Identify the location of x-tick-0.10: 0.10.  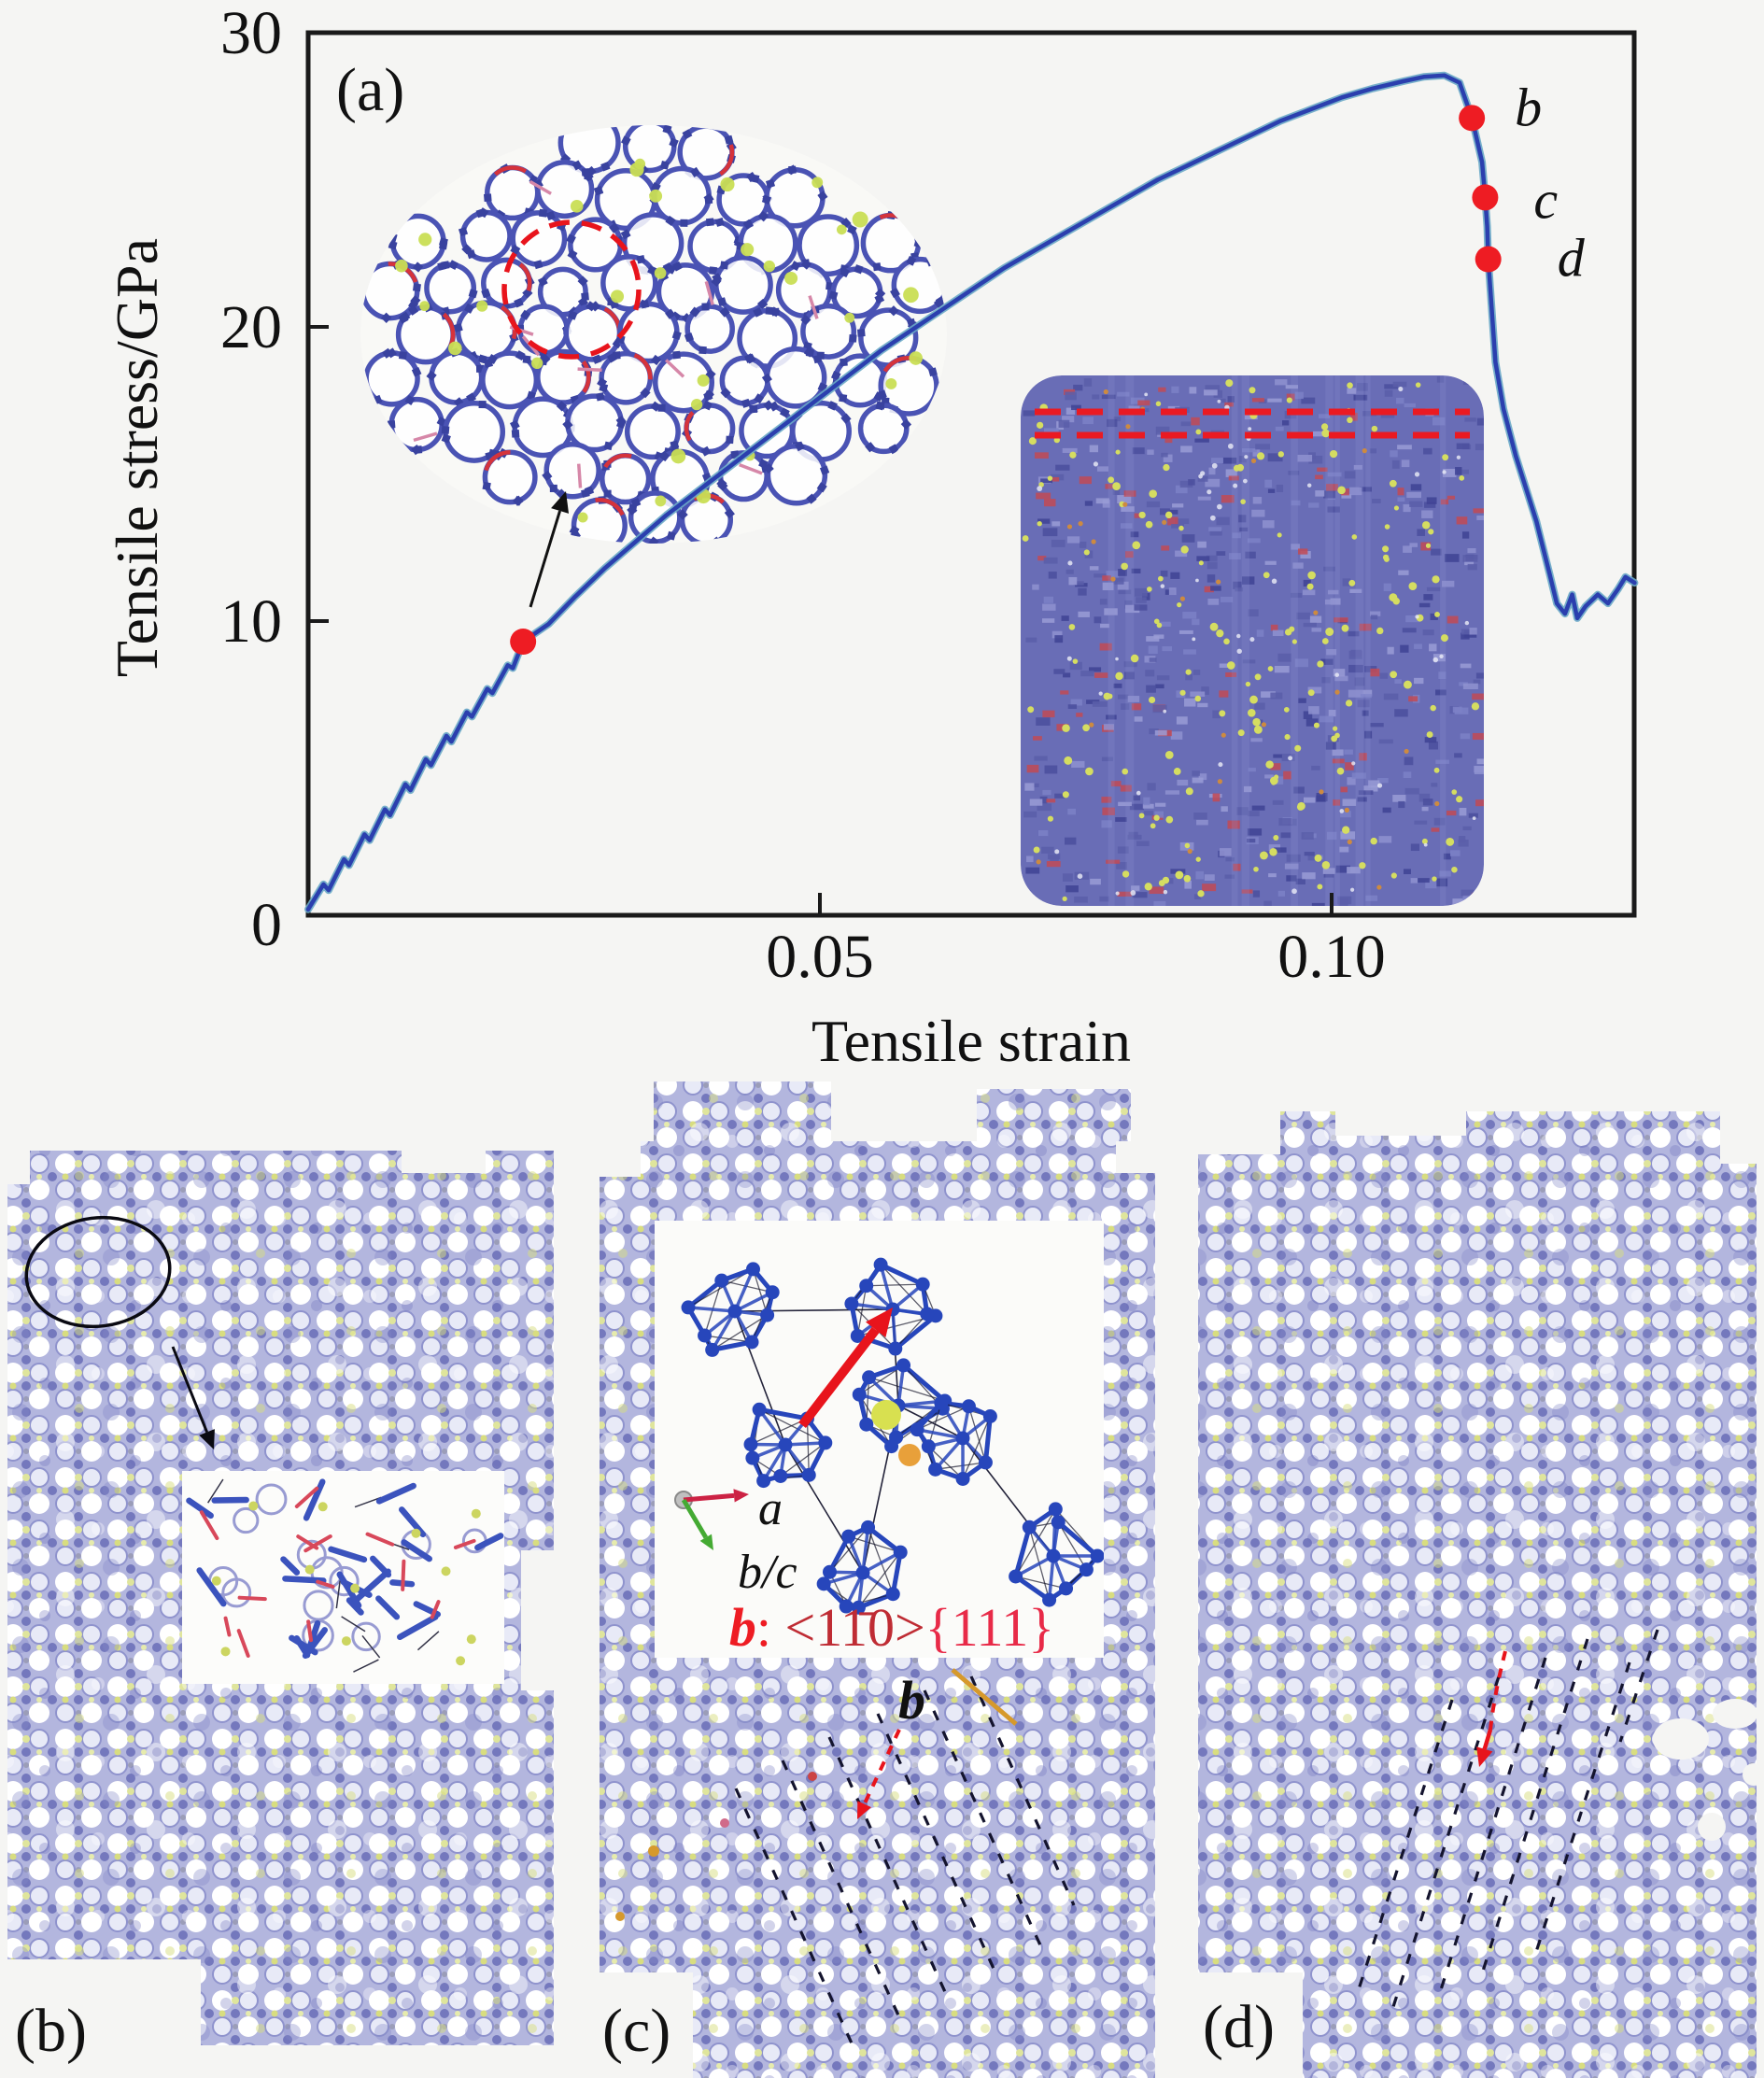
(1332, 957).